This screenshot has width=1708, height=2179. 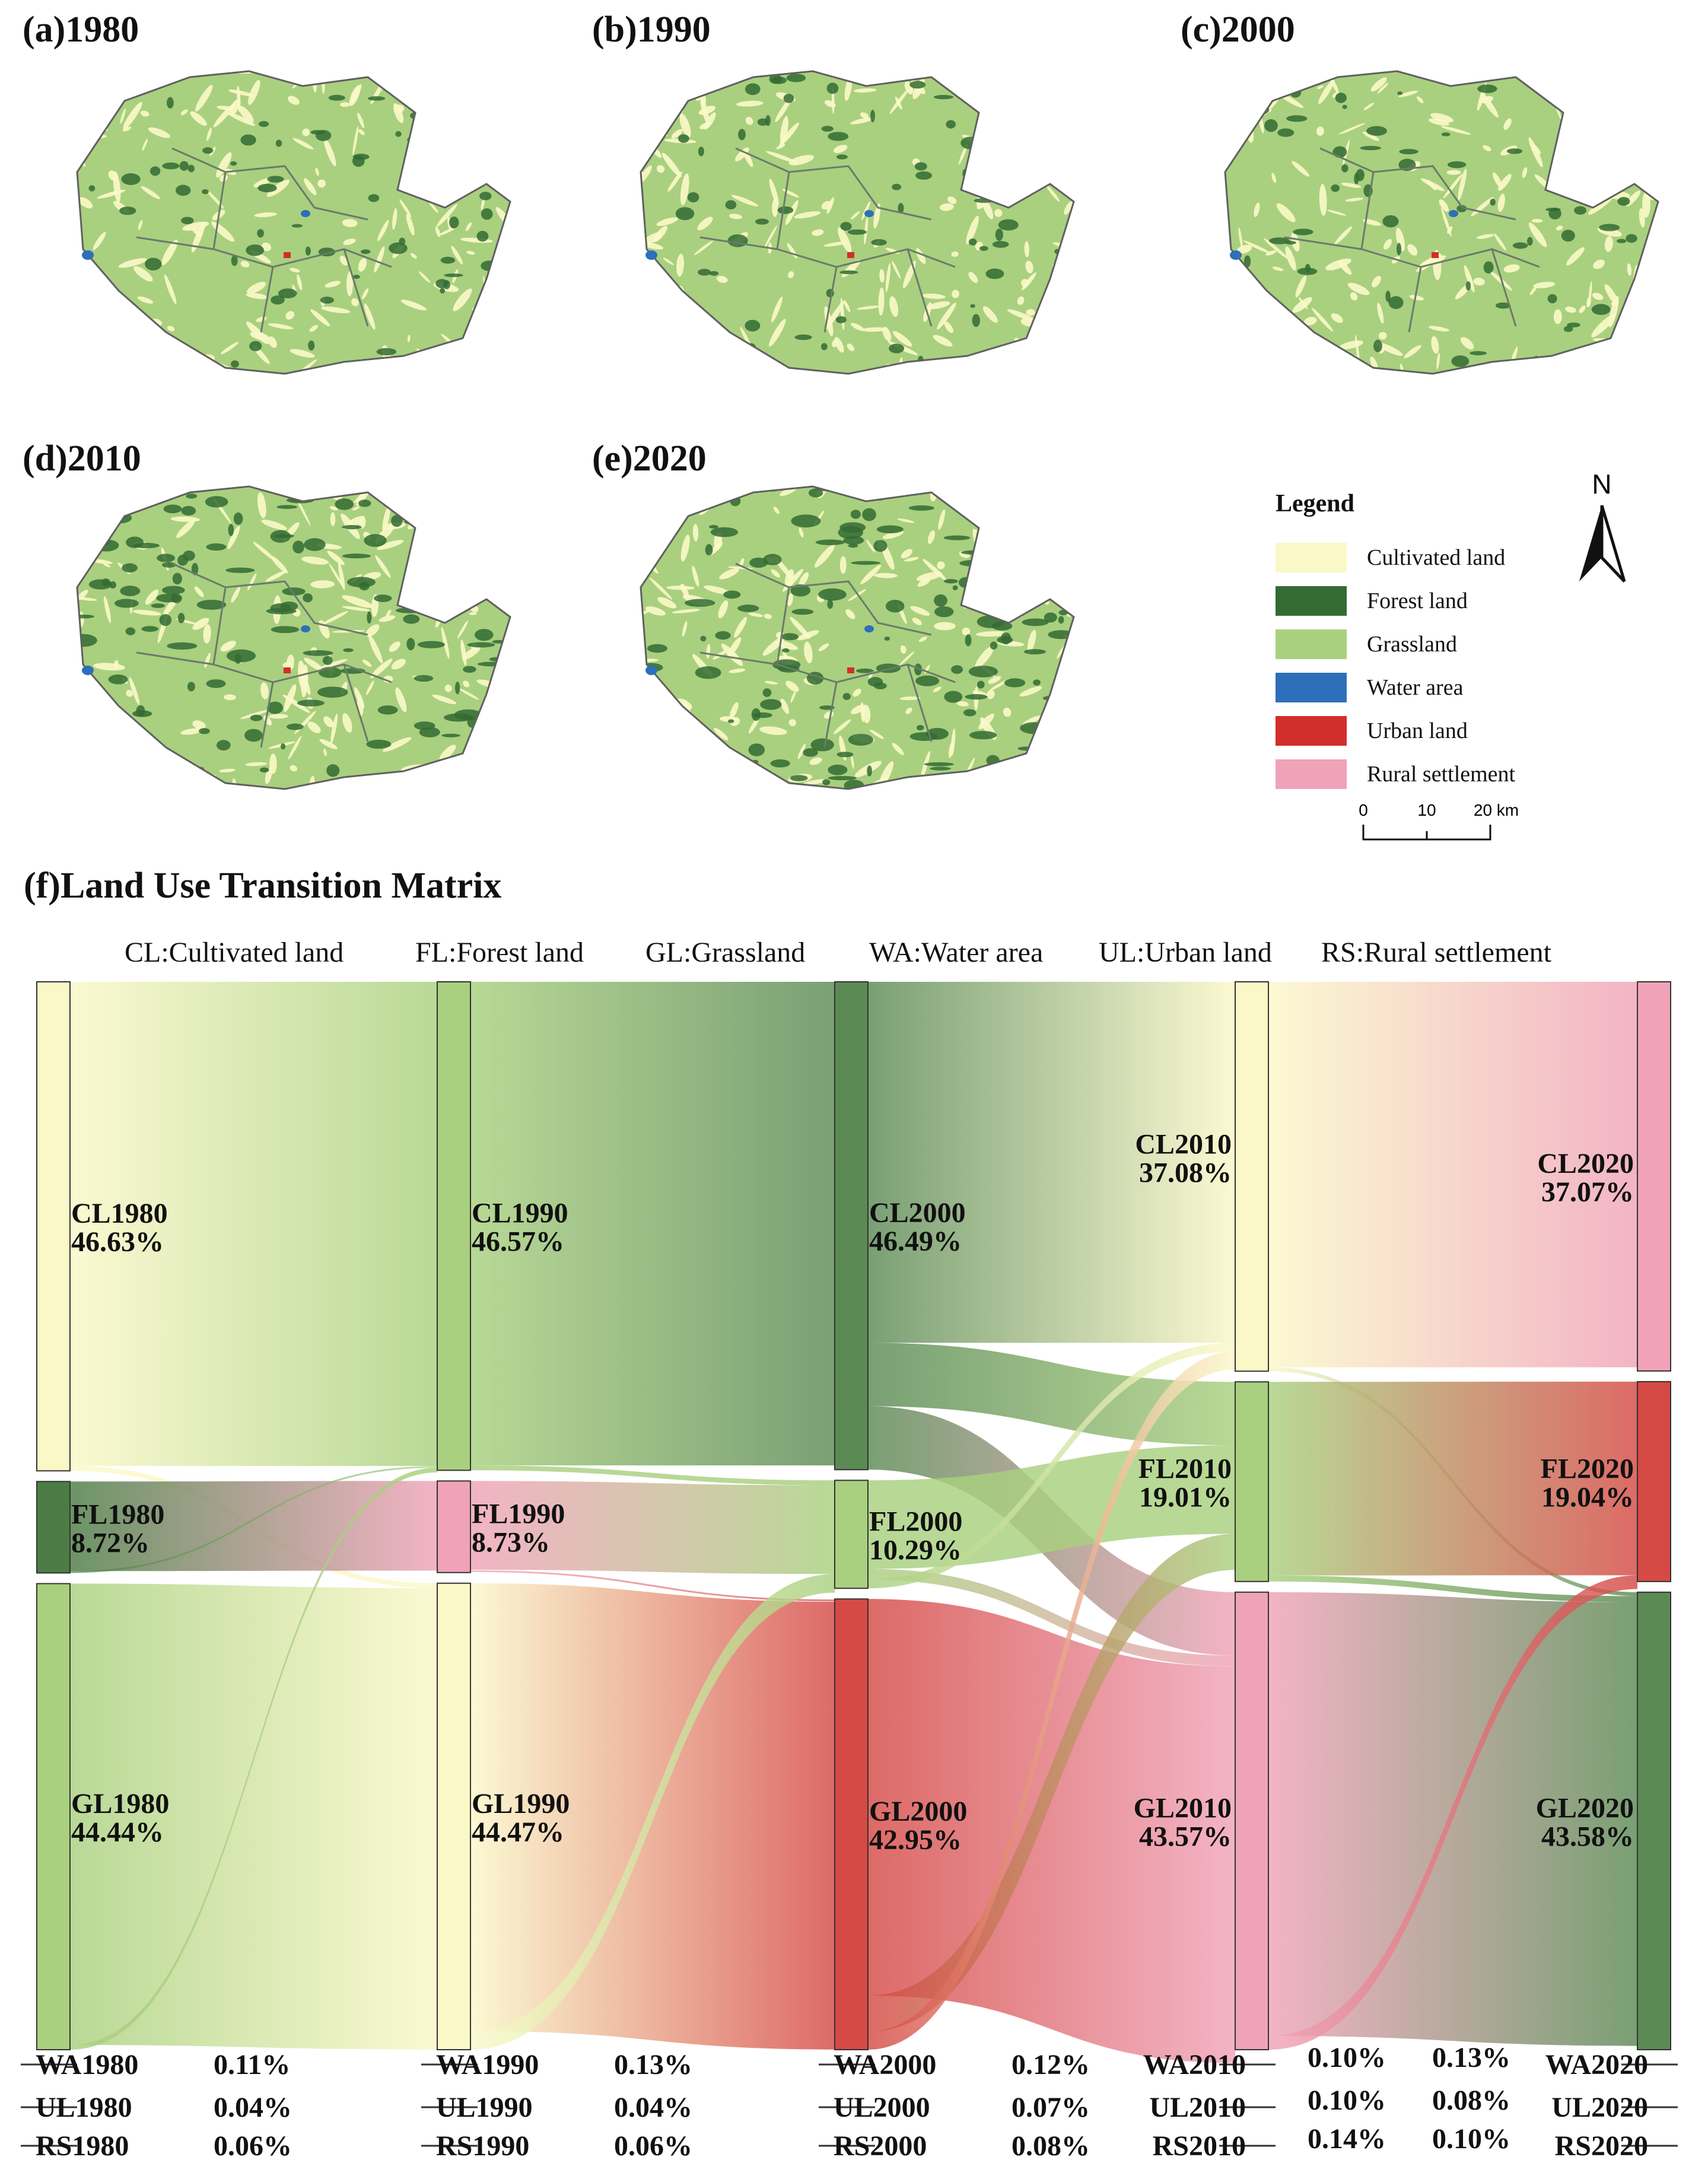 I want to click on node-label-RS1980: RS1980, so click(x=82, y=2146).